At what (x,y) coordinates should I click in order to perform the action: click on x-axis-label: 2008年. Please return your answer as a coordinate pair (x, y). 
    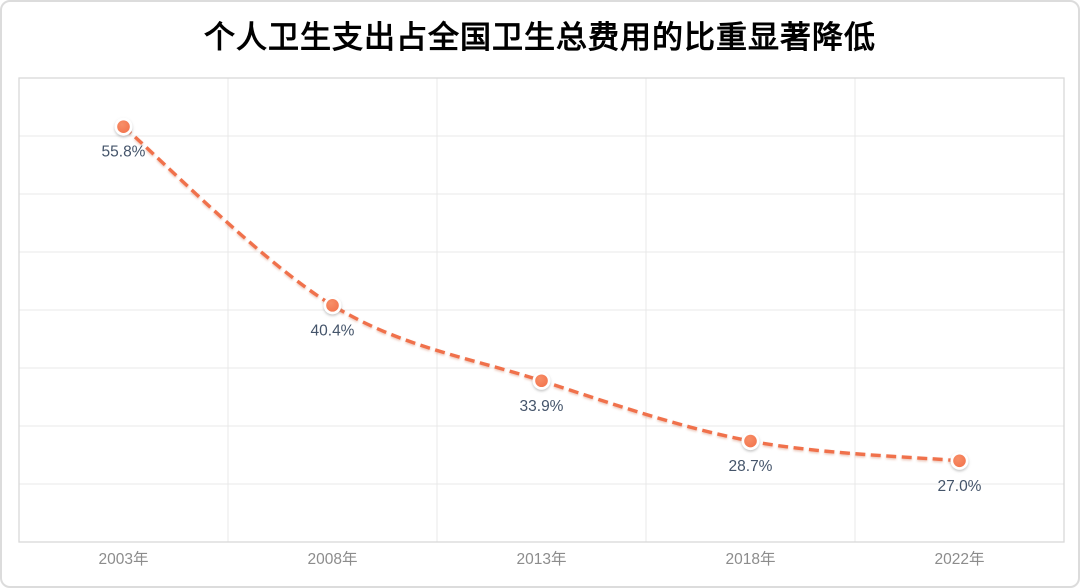
    Looking at the image, I should click on (333, 559).